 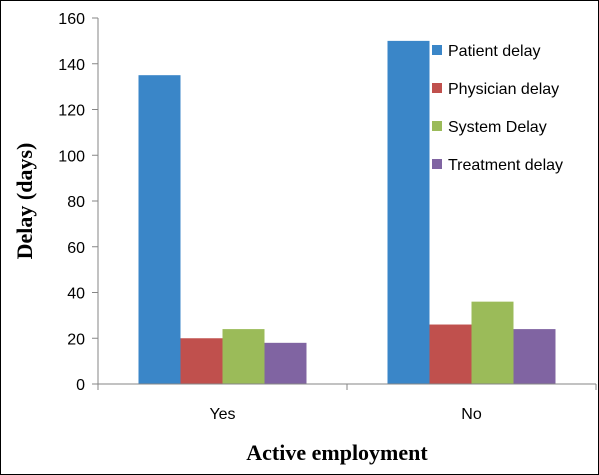 What do you see at coordinates (76, 248) in the screenshot?
I see `y-tick-label: 60` at bounding box center [76, 248].